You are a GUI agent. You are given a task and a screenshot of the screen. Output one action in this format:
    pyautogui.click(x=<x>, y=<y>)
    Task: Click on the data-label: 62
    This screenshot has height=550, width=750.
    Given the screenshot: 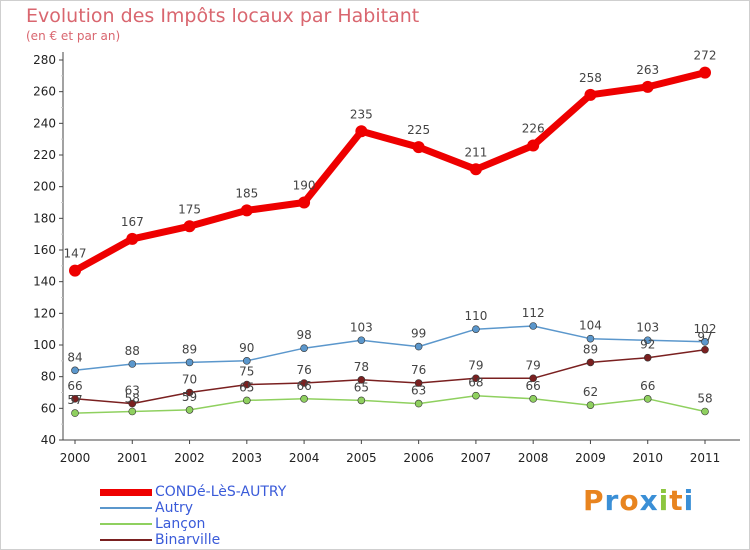 What is the action you would take?
    pyautogui.click(x=590, y=392)
    